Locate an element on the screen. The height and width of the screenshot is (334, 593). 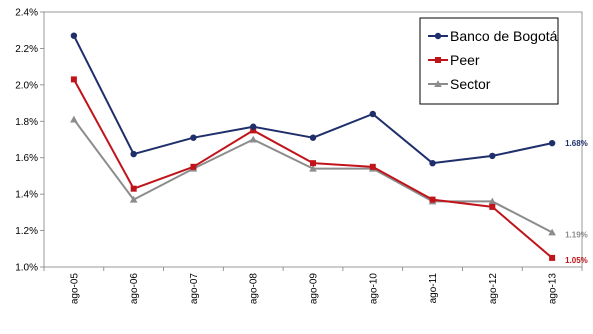
data-label: 1.19% is located at coordinates (576, 234).